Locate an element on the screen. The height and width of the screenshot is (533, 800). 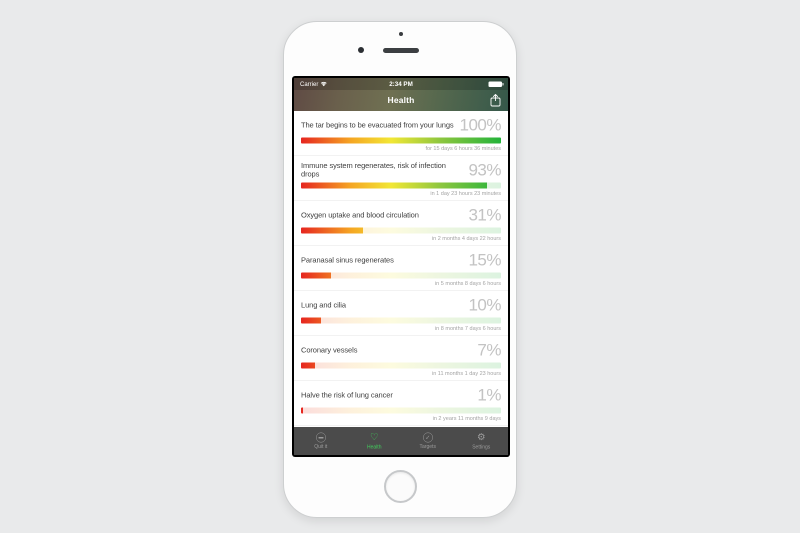
clock: 2:34 PM is located at coordinates (401, 84).